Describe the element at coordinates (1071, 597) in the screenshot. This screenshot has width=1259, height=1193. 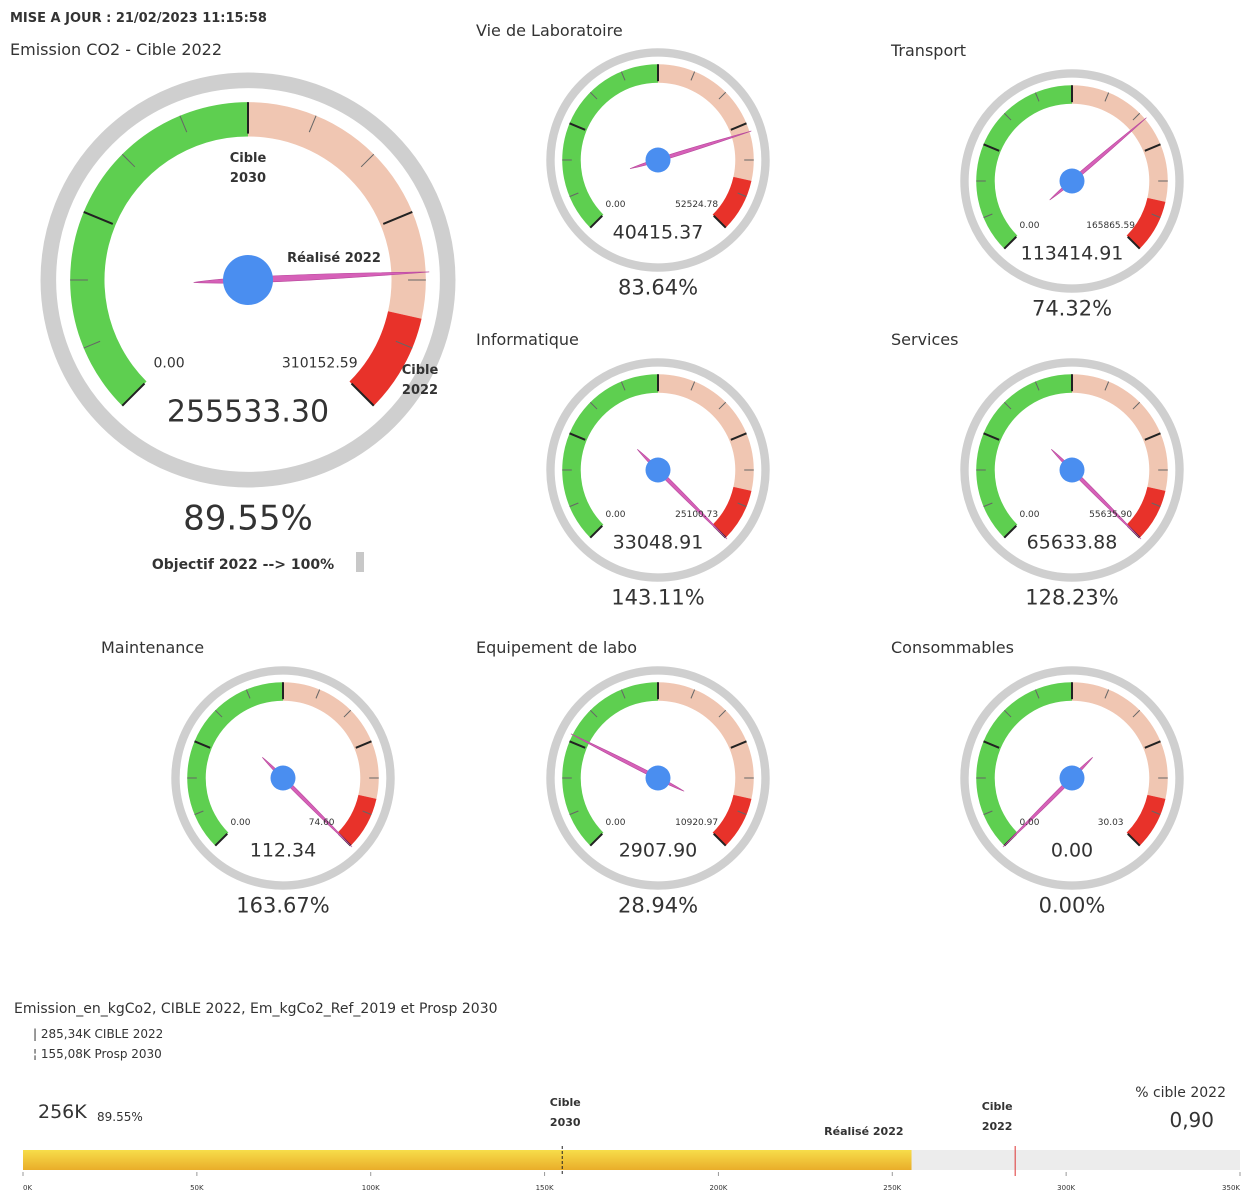
I see `gauge-percent: 128.23%` at that location.